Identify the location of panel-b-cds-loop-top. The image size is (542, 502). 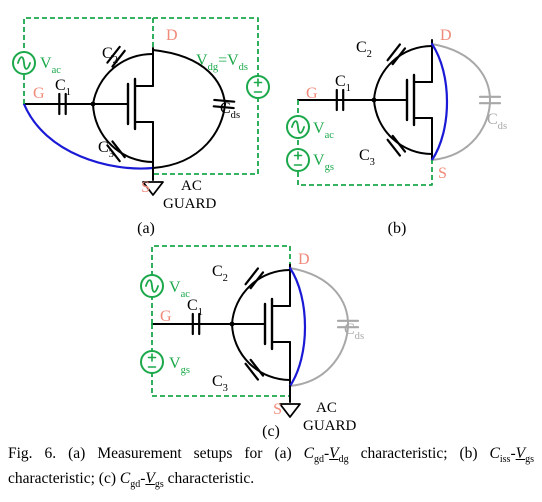
(461, 72).